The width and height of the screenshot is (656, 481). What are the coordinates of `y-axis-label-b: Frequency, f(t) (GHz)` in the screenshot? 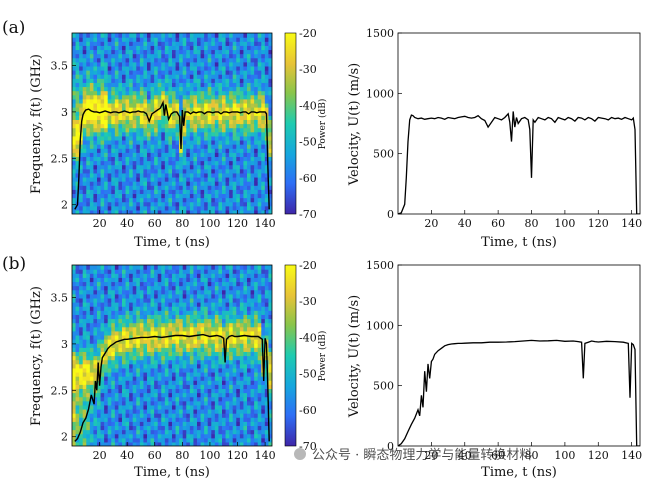 It's located at (36, 356).